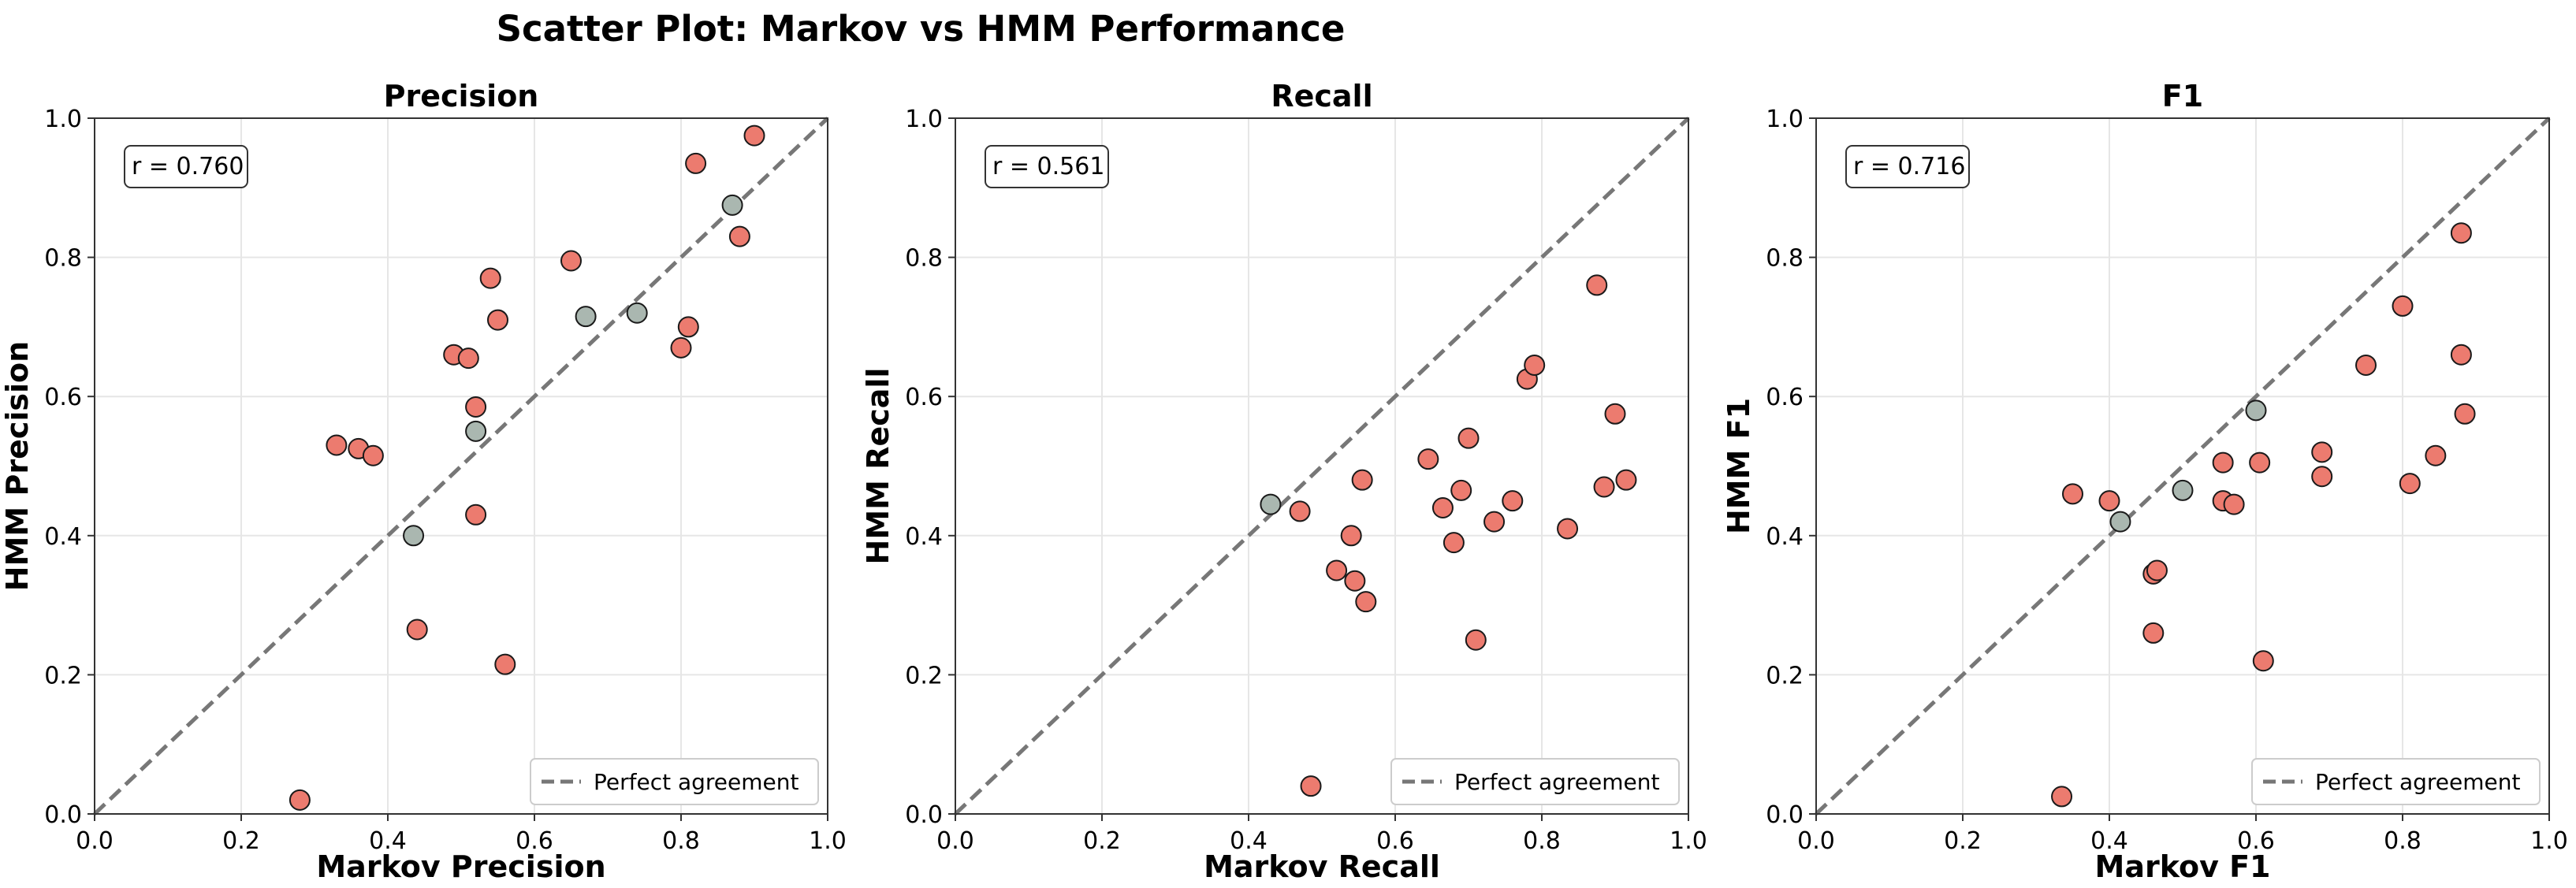  What do you see at coordinates (460, 867) in the screenshot?
I see `x-axis-label: Markov Precision` at bounding box center [460, 867].